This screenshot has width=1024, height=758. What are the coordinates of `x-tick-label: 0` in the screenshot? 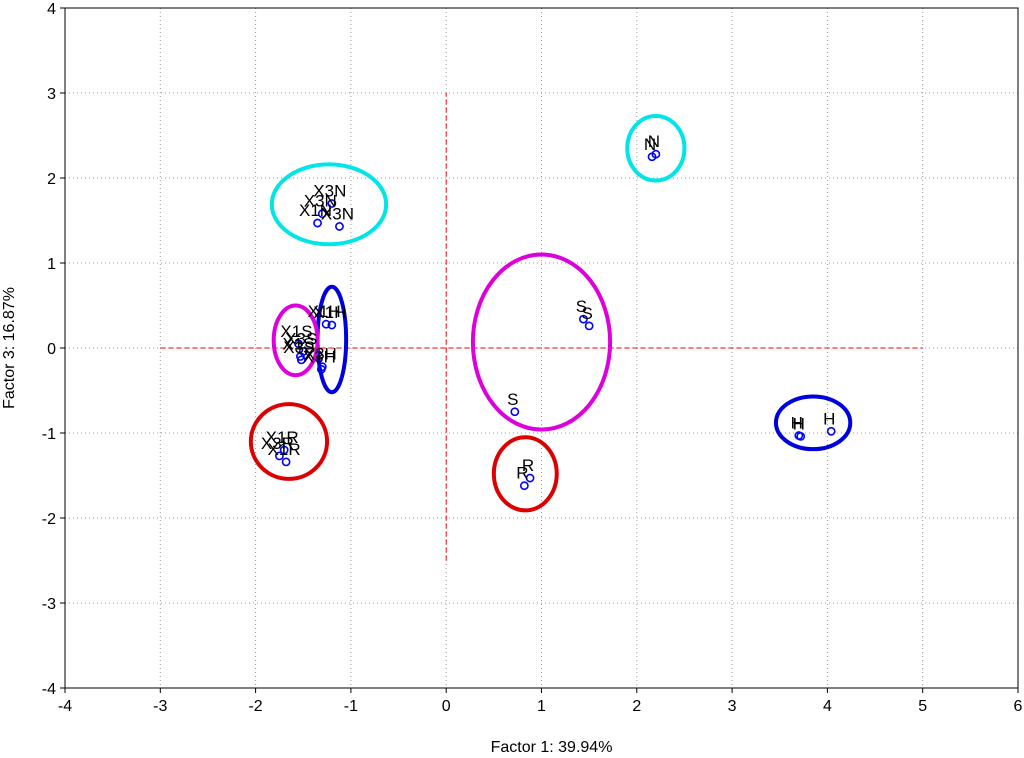 It's located at (446, 706).